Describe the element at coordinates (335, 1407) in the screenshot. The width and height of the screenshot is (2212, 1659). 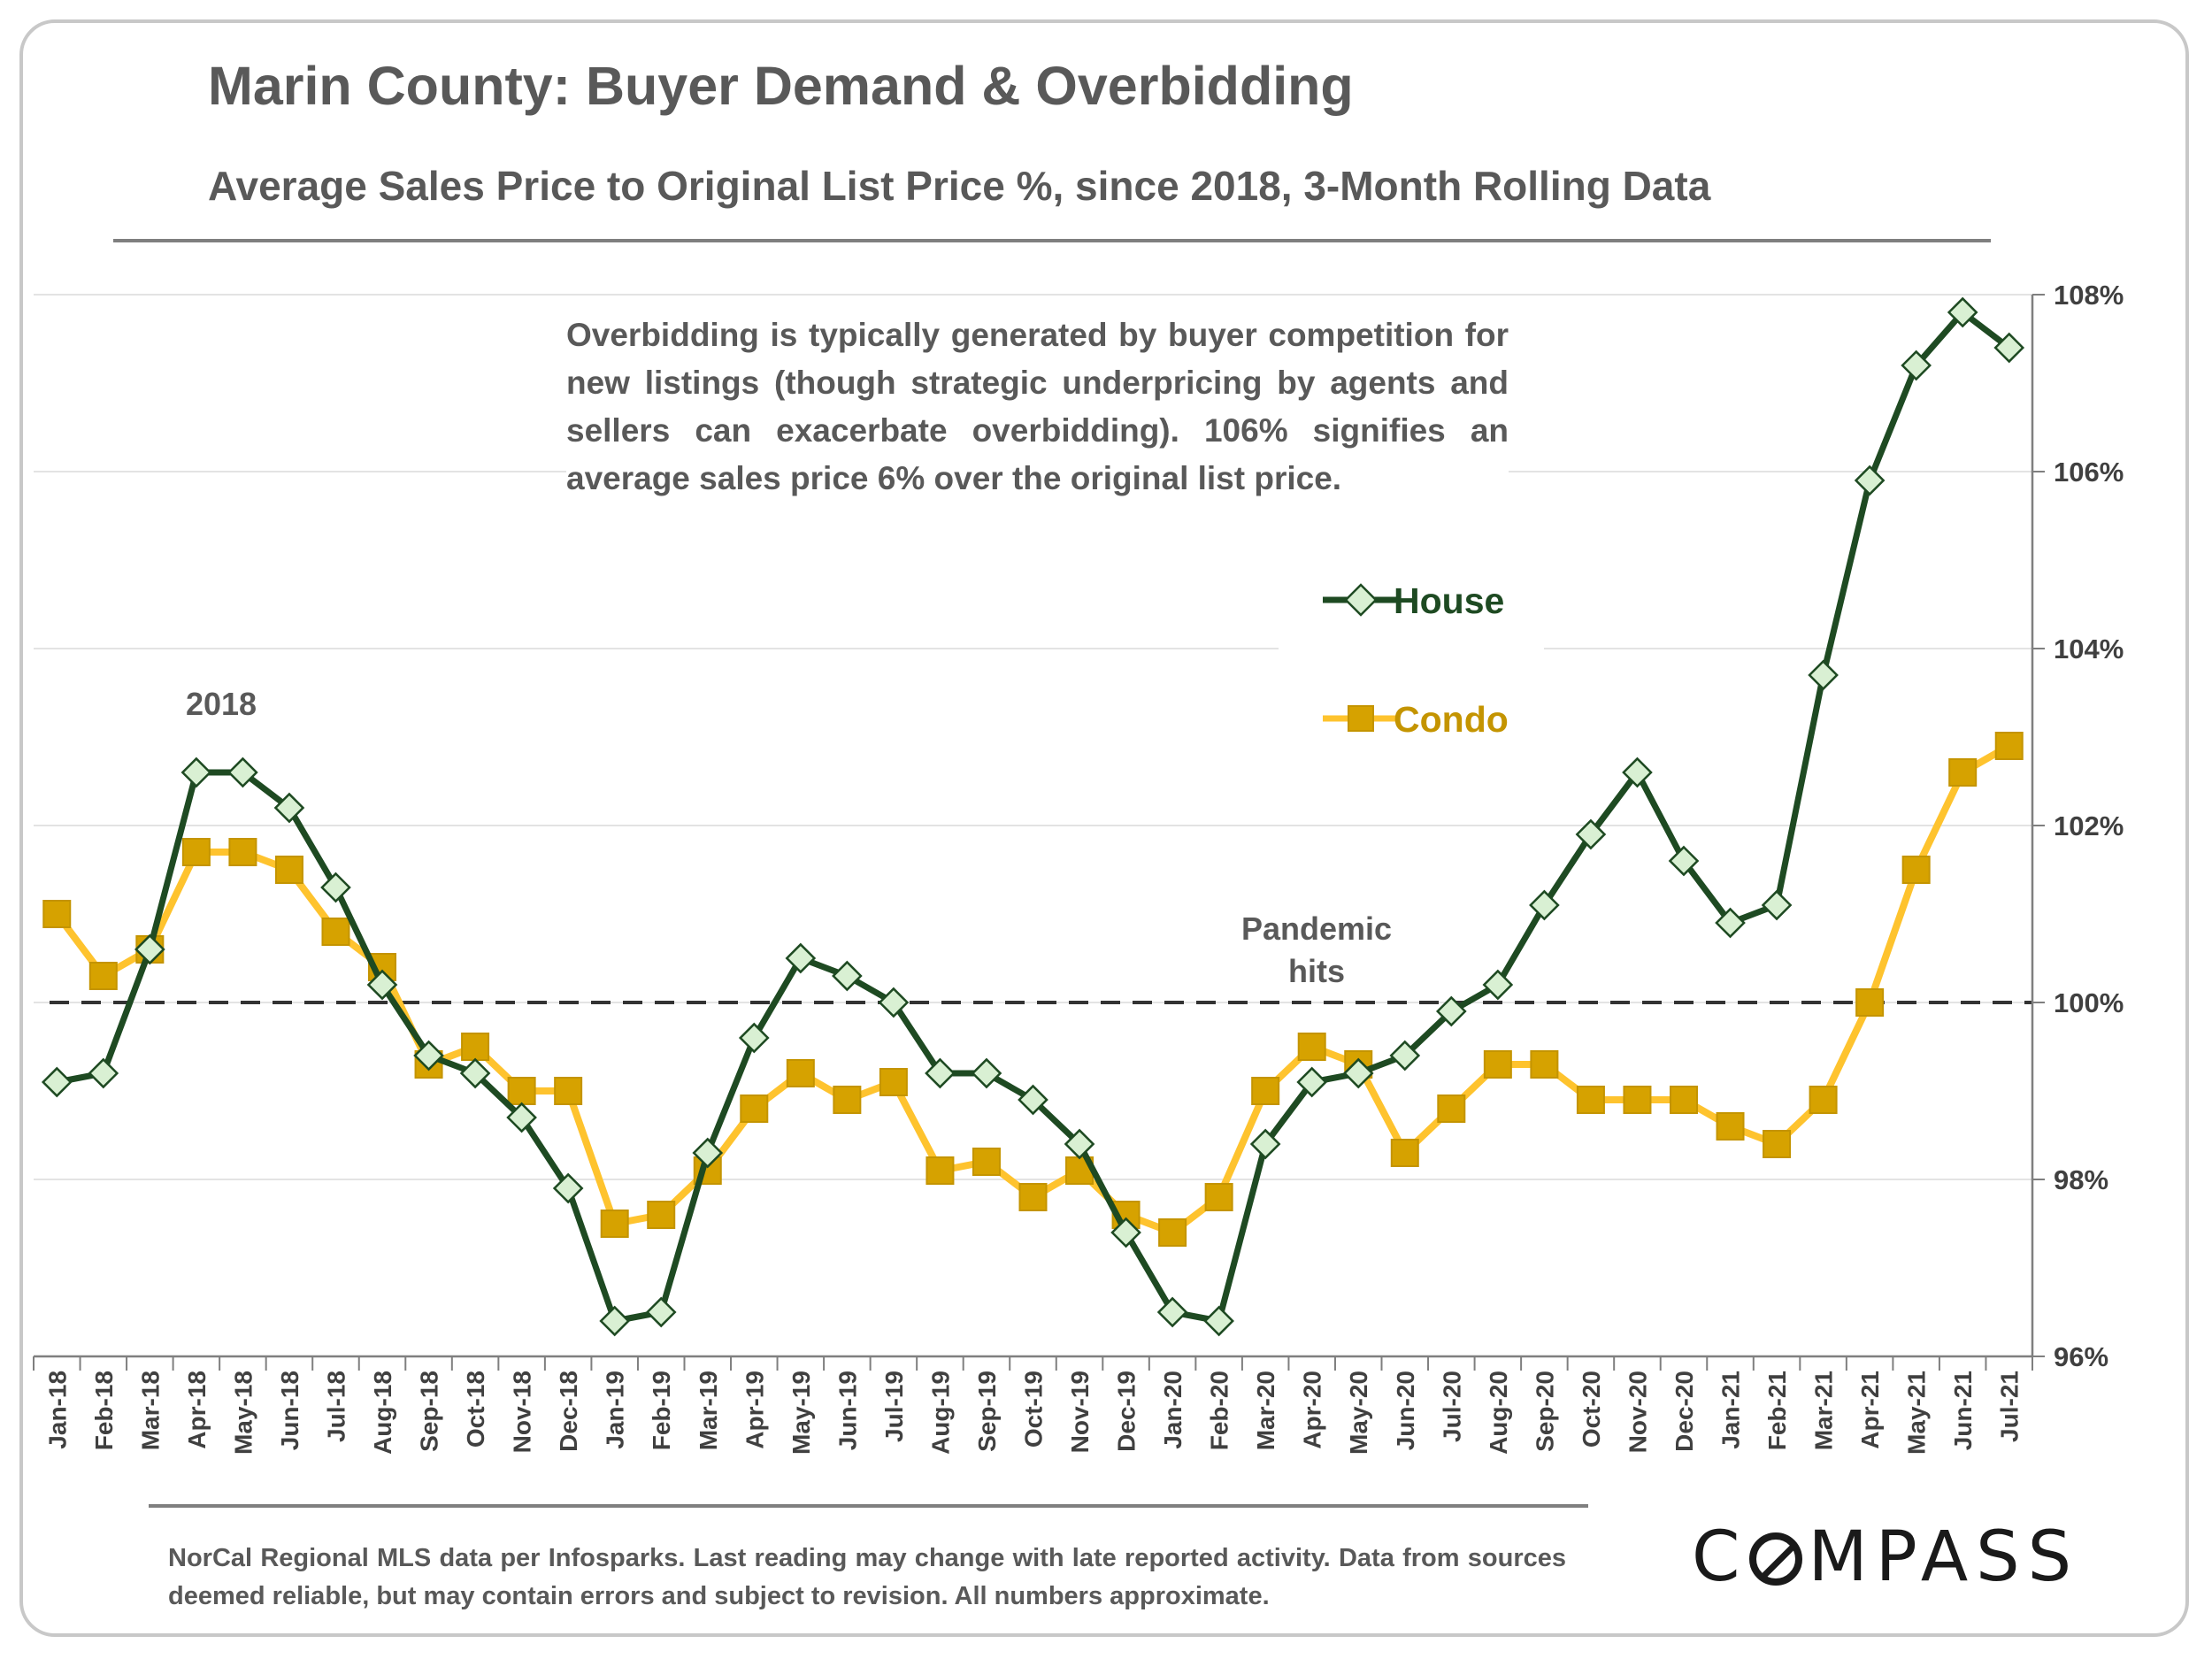
I see `x-tick-label-Jul-18: Jul-18` at that location.